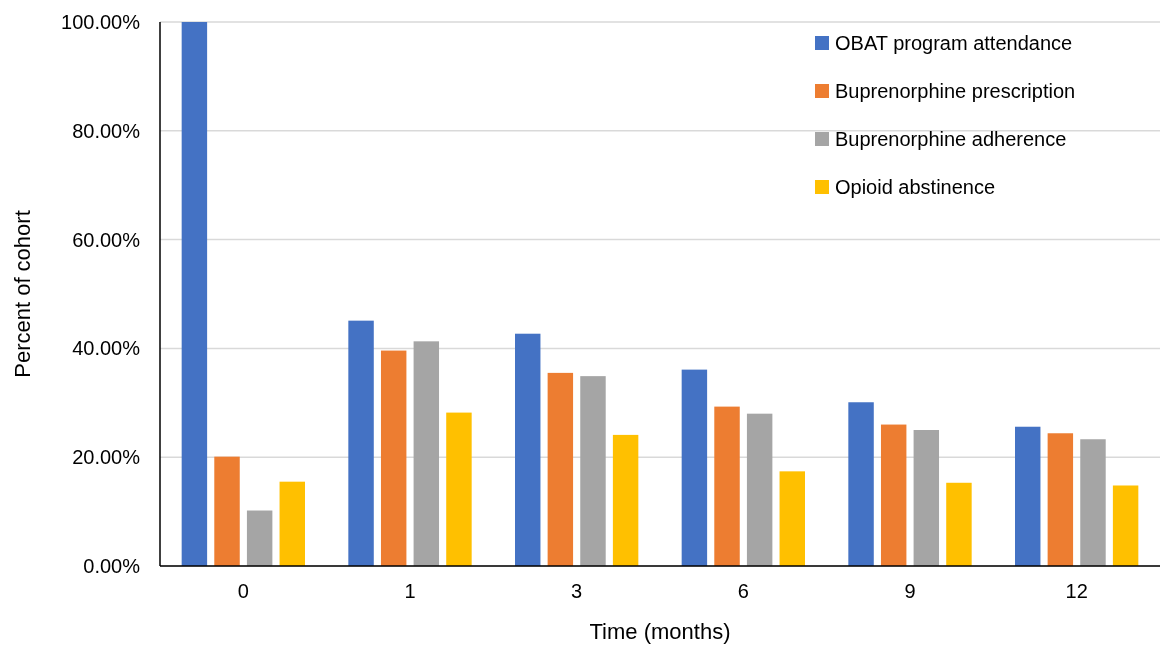 This screenshot has height=648, width=1161. Describe the element at coordinates (577, 591) in the screenshot. I see `x-tick-label: 3` at that location.